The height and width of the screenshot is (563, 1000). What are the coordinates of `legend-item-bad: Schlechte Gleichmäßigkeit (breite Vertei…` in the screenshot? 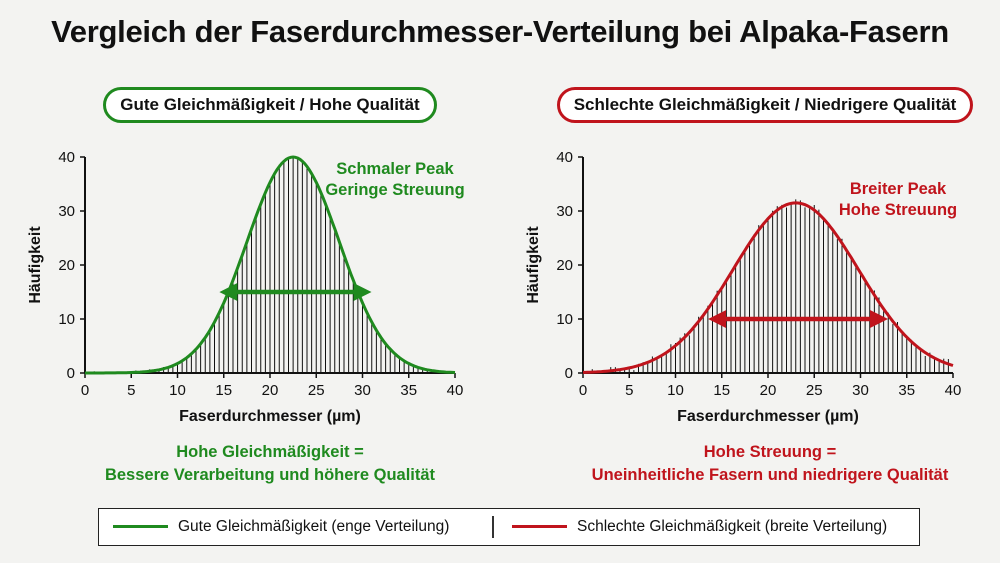 It's located at (699, 526).